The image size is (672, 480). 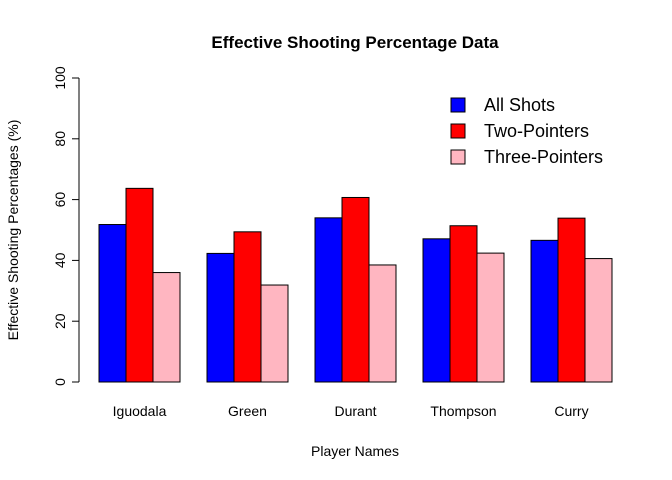 What do you see at coordinates (60, 78) in the screenshot?
I see `y-tick-label: 100` at bounding box center [60, 78].